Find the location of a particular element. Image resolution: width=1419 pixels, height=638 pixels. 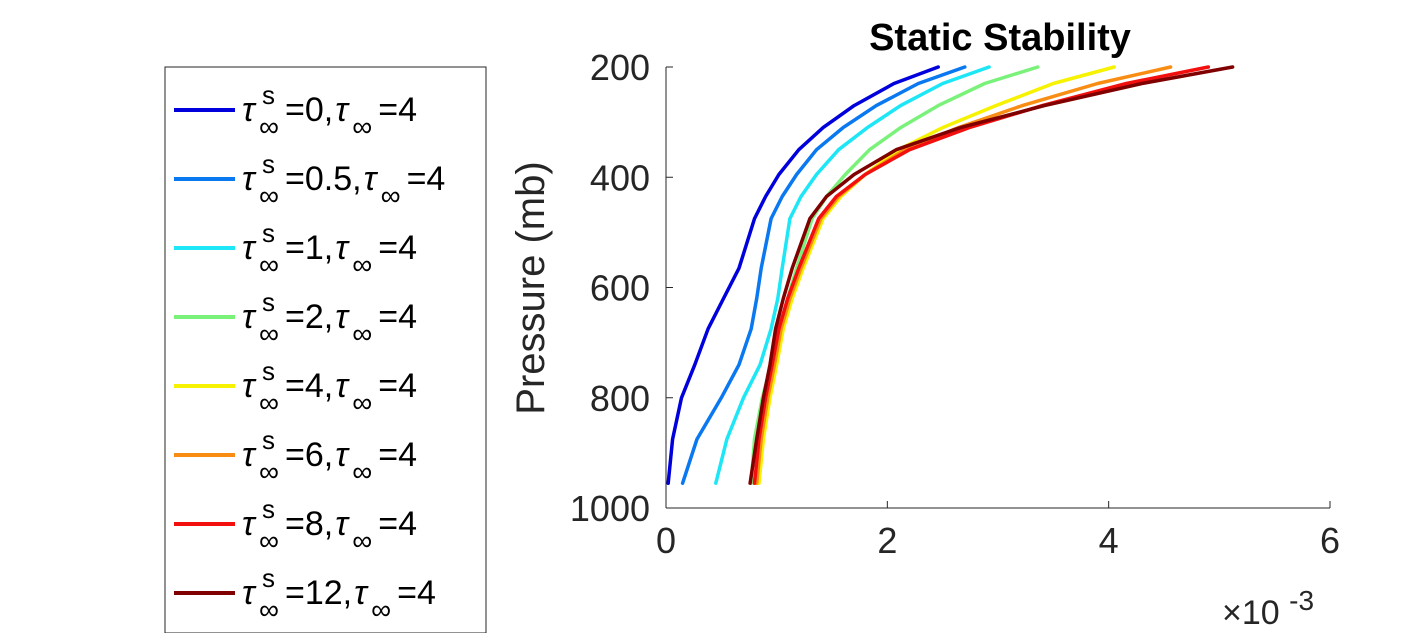

x-multiplier-exponent: -3 is located at coordinates (1301, 600).